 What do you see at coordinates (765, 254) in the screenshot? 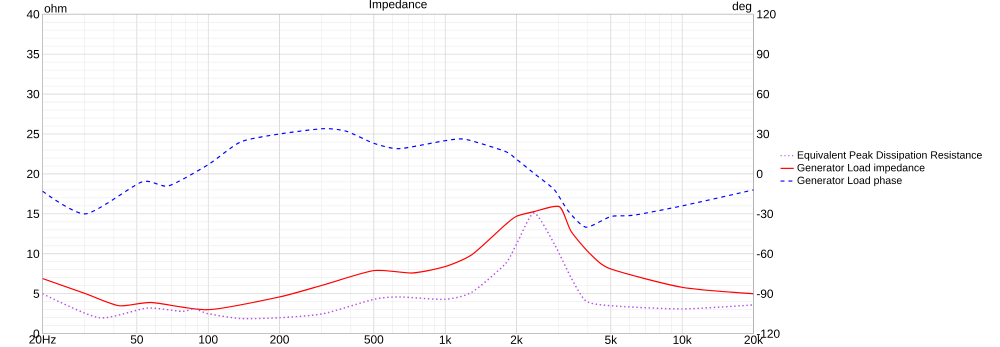
I see `y2-tick-label: -60` at bounding box center [765, 254].